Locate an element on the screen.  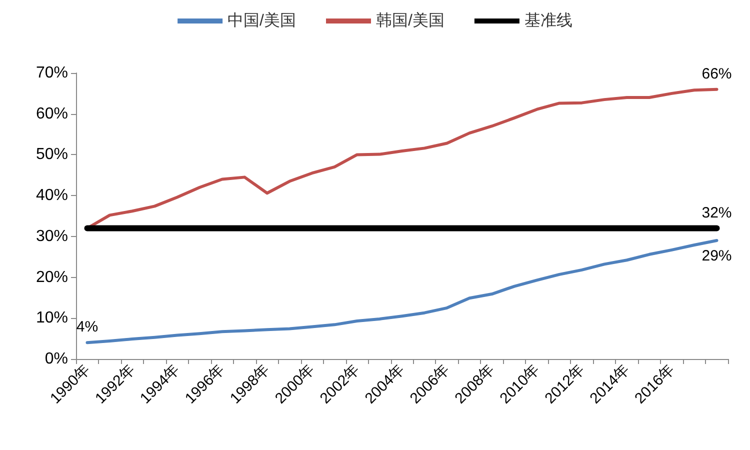
legend-label: 中国/美国 is located at coordinates (262, 21).